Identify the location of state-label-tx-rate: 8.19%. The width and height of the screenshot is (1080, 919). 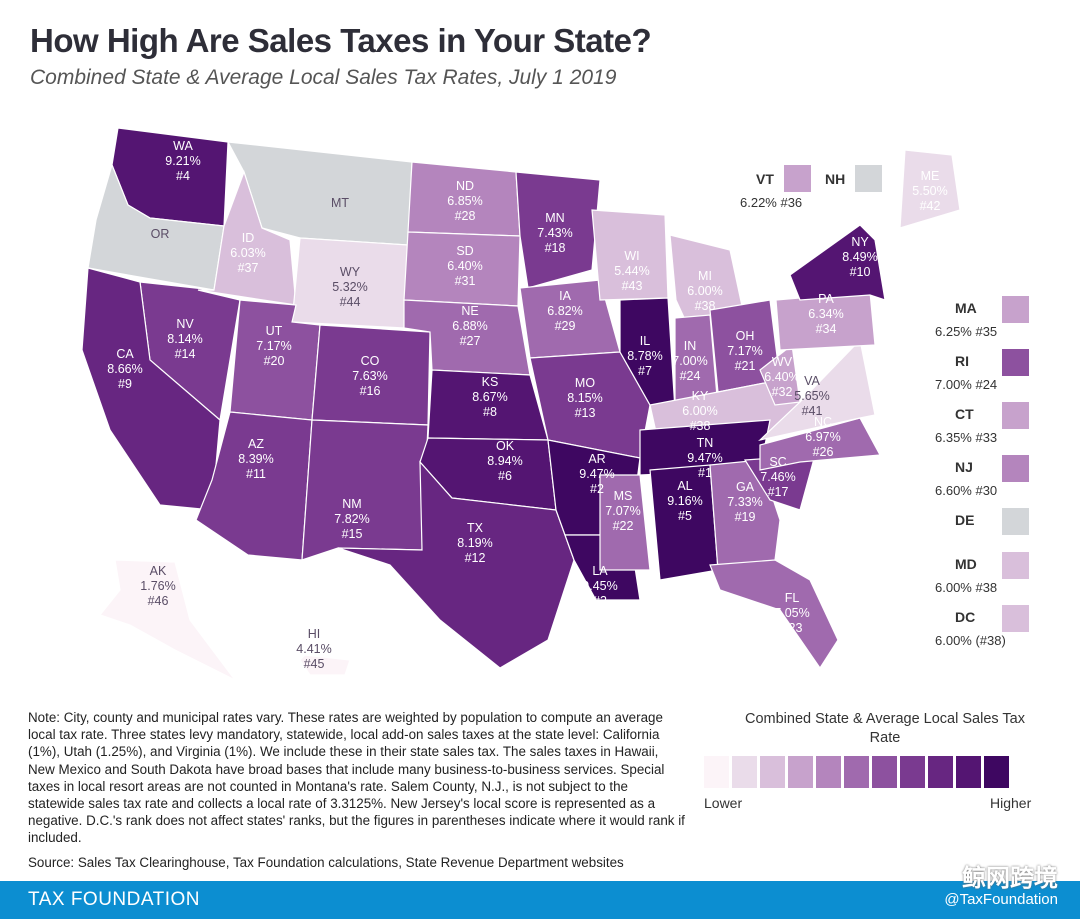
(474, 543).